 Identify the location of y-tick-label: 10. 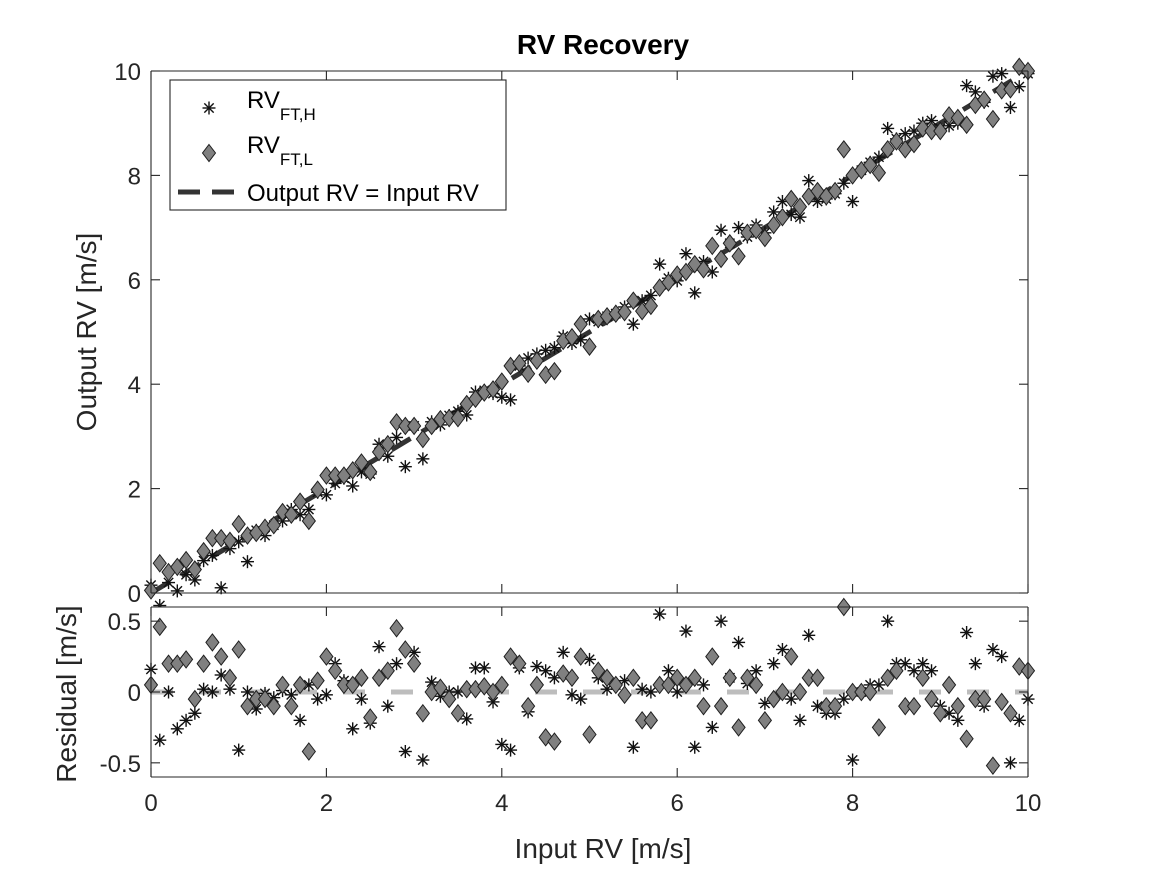
(127, 72).